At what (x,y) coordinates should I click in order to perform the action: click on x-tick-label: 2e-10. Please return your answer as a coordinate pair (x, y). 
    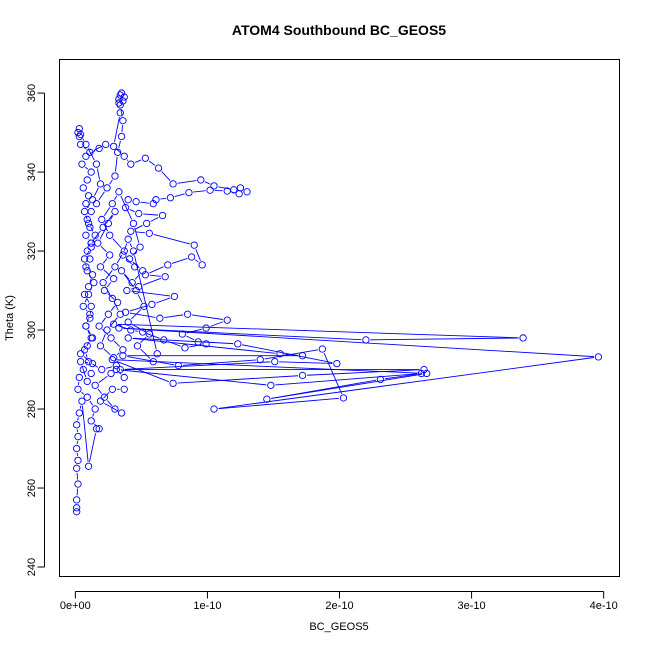
    Looking at the image, I should click on (339, 606).